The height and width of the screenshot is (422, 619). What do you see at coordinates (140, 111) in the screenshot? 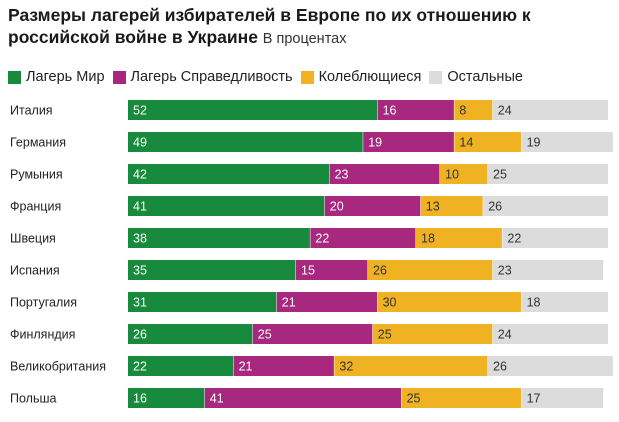
I see `value-label-peace: 52` at bounding box center [140, 111].